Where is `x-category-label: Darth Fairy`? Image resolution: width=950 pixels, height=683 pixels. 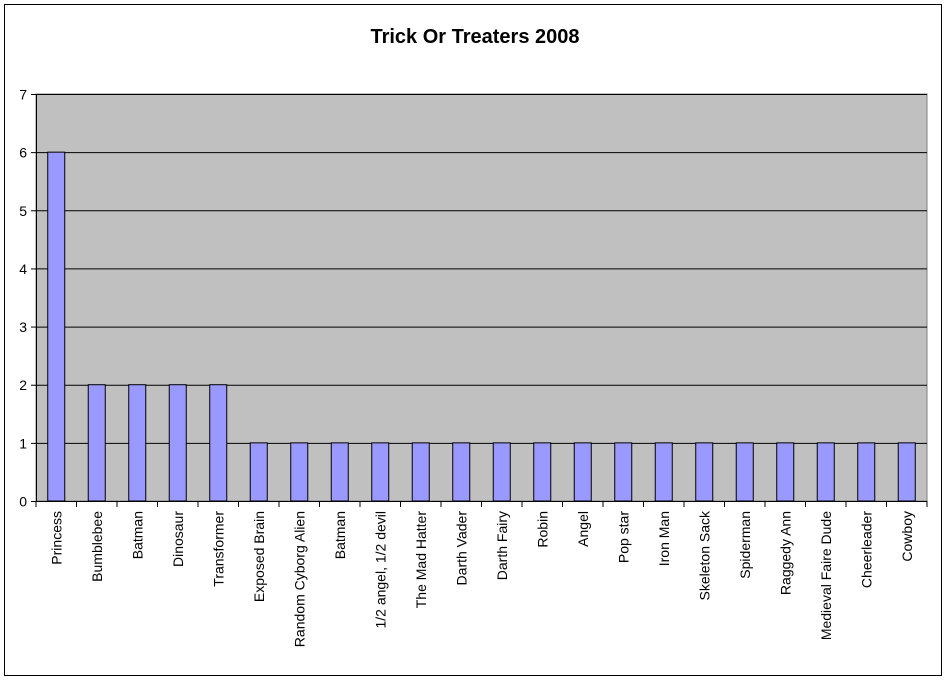
x-category-label: Darth Fairy is located at coordinates (502, 545).